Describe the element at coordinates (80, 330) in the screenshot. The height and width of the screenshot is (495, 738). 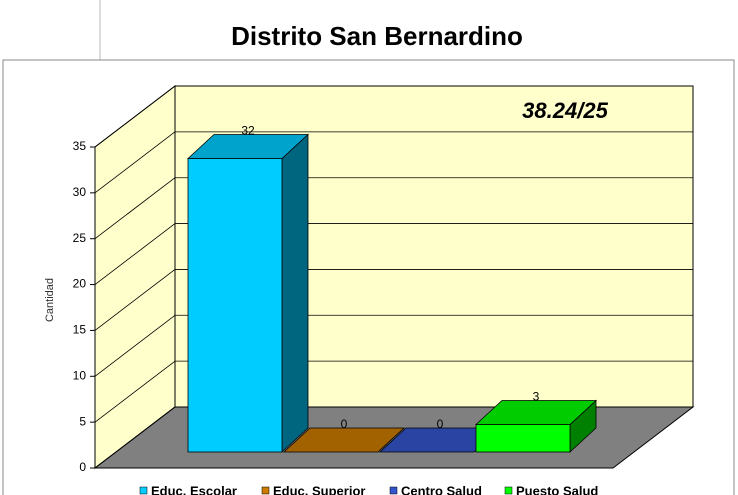
I see `y-tick-label: 15` at that location.